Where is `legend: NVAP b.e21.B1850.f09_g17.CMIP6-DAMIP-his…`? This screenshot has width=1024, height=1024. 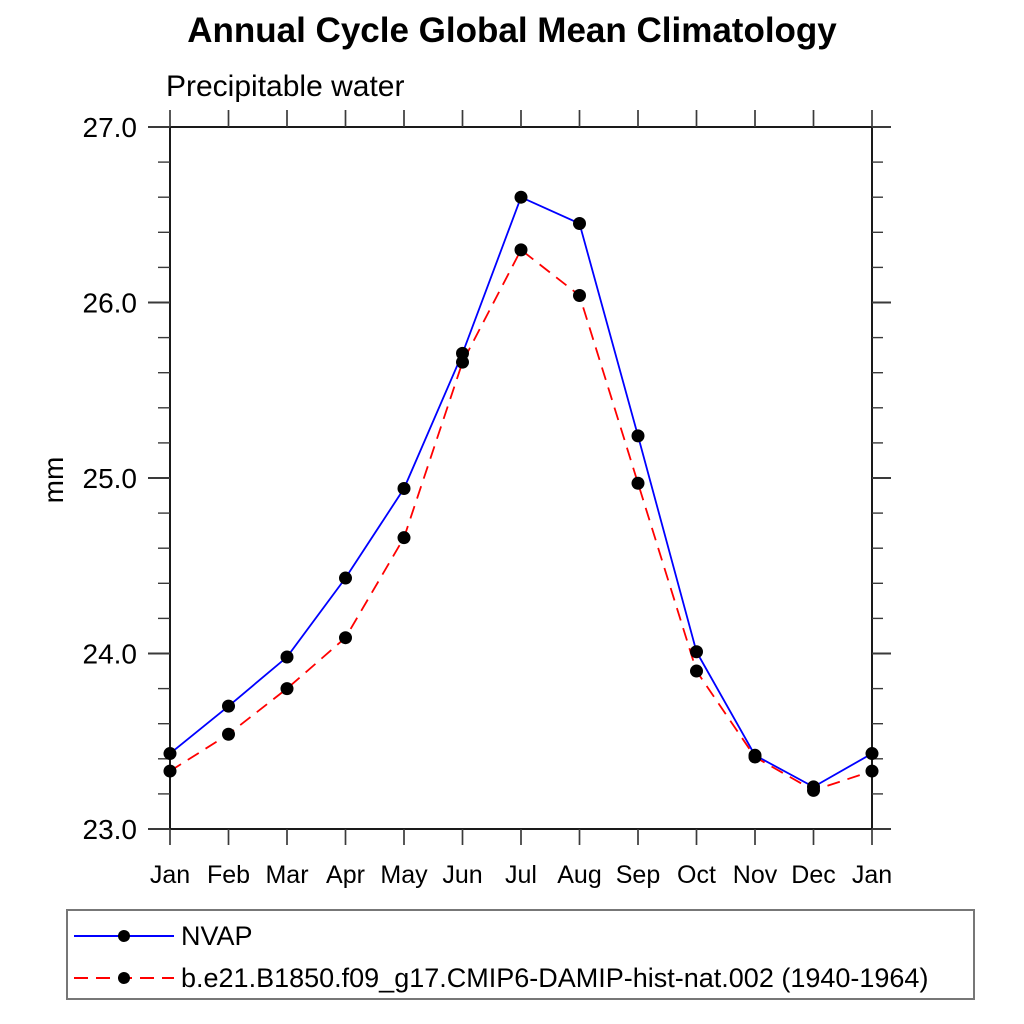 legend: NVAP b.e21.B1850.f09_g17.CMIP6-DAMIP-his… is located at coordinates (520, 954).